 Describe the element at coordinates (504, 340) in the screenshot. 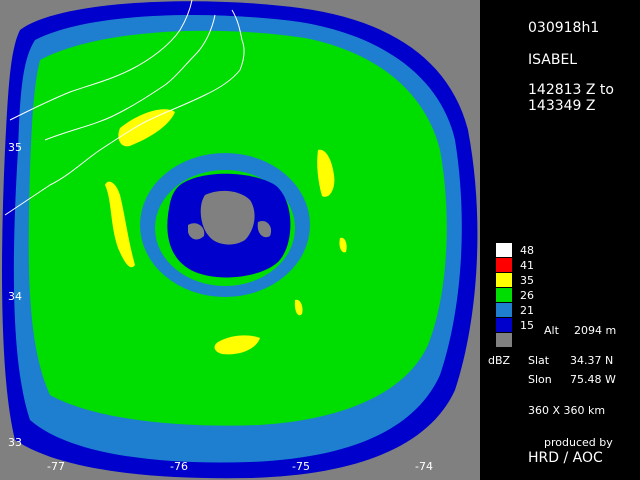

I see `legend-swatch-no-echo` at that location.